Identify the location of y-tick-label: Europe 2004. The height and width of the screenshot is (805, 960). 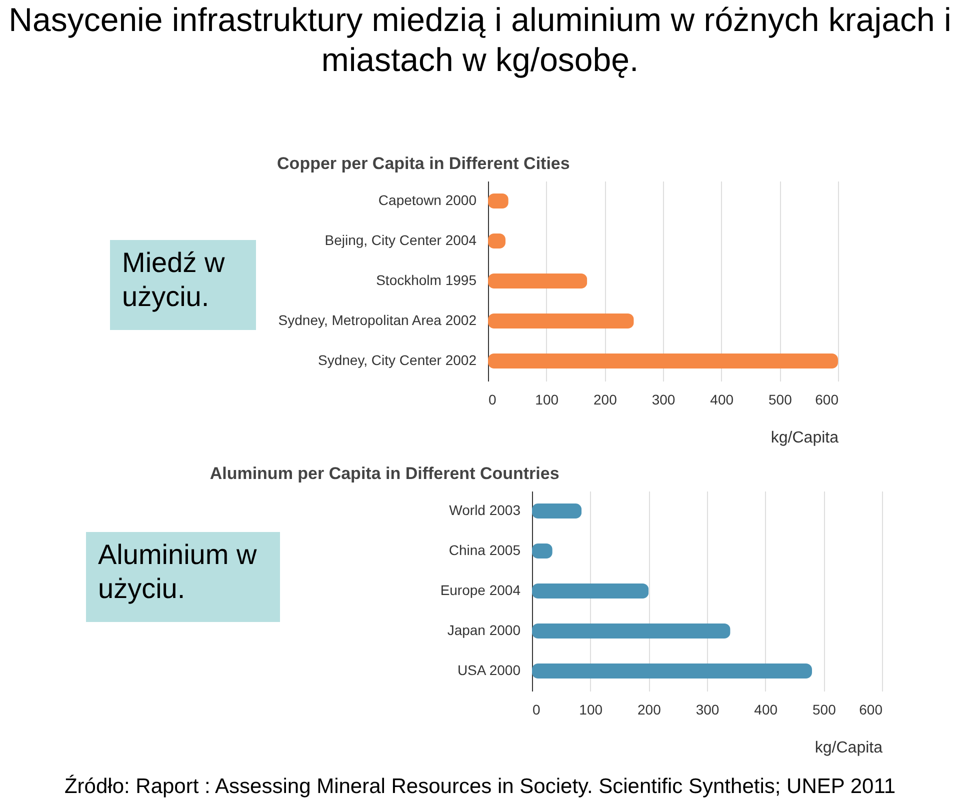
(480, 590).